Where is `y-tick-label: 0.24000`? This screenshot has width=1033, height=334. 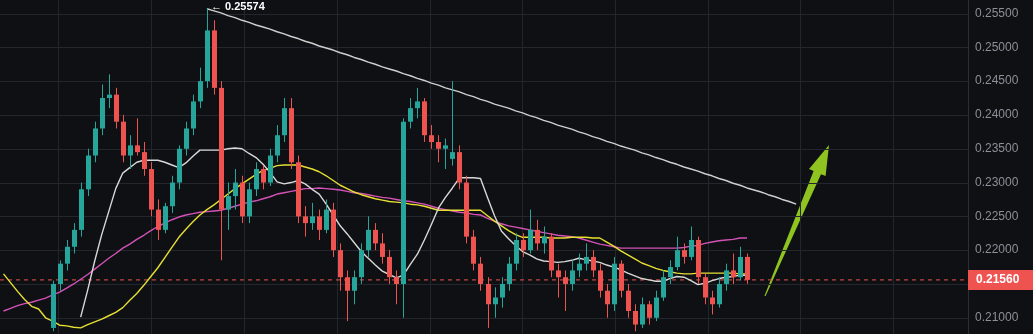
y-tick-label: 0.24000 is located at coordinates (997, 114).